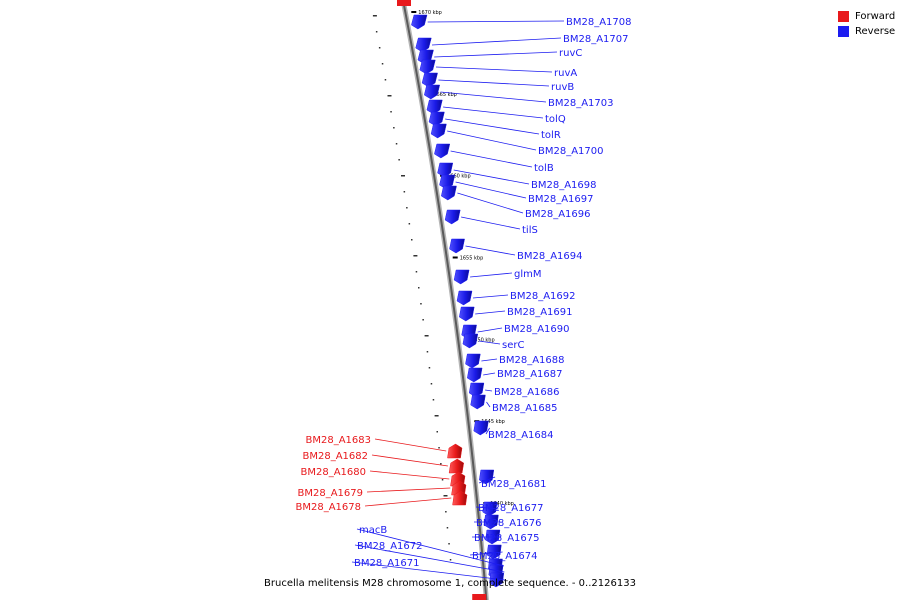 The width and height of the screenshot is (900, 600). I want to click on gene-feature-BM28_A1681, so click(487, 477).